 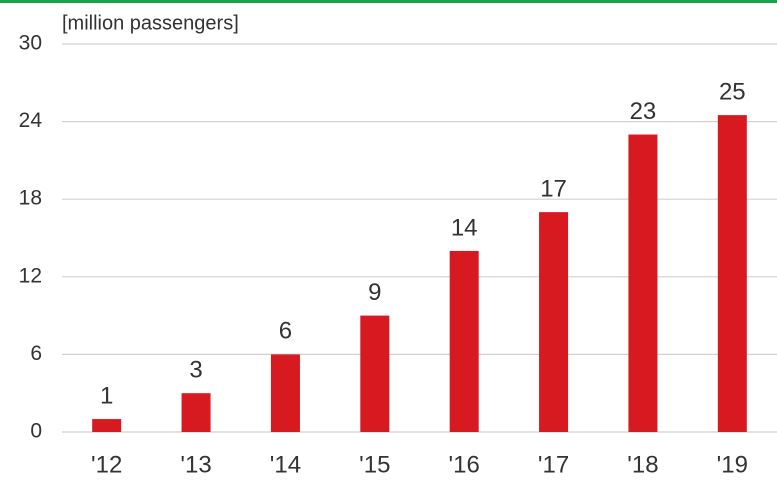 What do you see at coordinates (464, 464) in the screenshot?
I see `x-tick-label: '16` at bounding box center [464, 464].